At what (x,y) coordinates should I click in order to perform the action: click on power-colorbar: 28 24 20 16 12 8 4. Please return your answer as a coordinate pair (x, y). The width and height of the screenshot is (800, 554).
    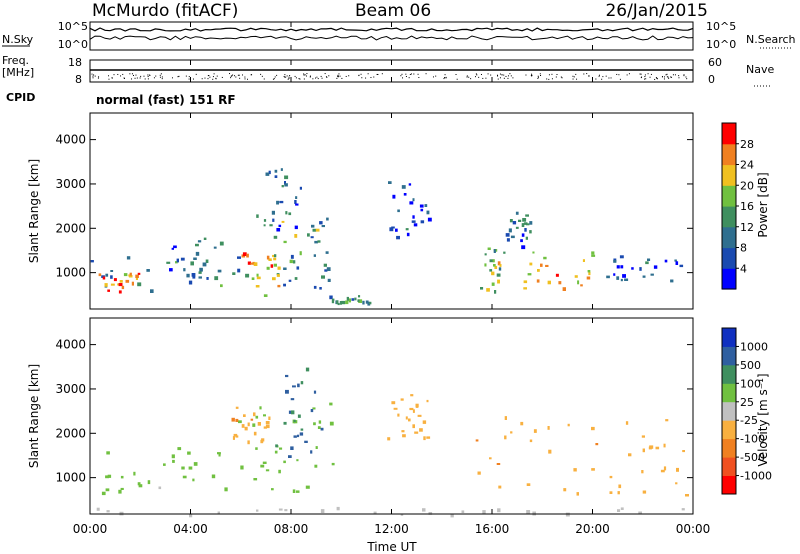
    Looking at the image, I should click on (737, 206).